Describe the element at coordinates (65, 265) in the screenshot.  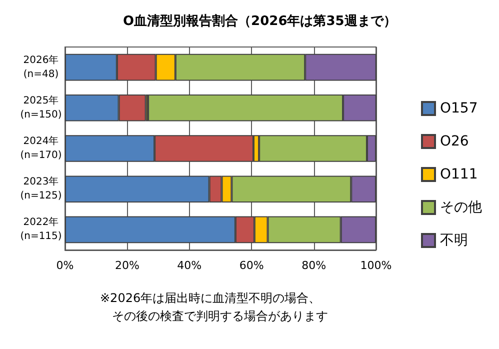
I see `x-tick-label: 0%` at that location.